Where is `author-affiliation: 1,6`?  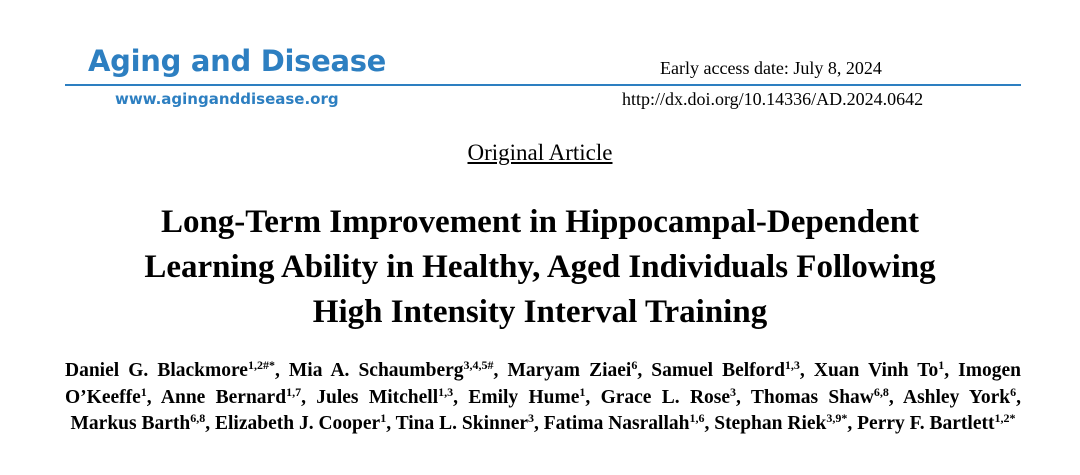 author-affiliation: 1,6 is located at coordinates (697, 418).